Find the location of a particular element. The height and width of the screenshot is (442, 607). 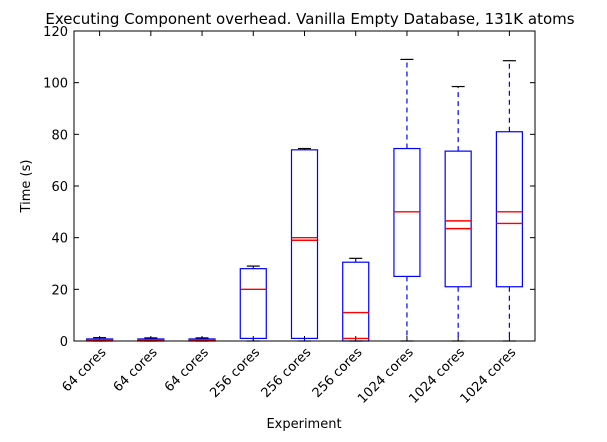

y-tick-label: 20 is located at coordinates (59, 290).